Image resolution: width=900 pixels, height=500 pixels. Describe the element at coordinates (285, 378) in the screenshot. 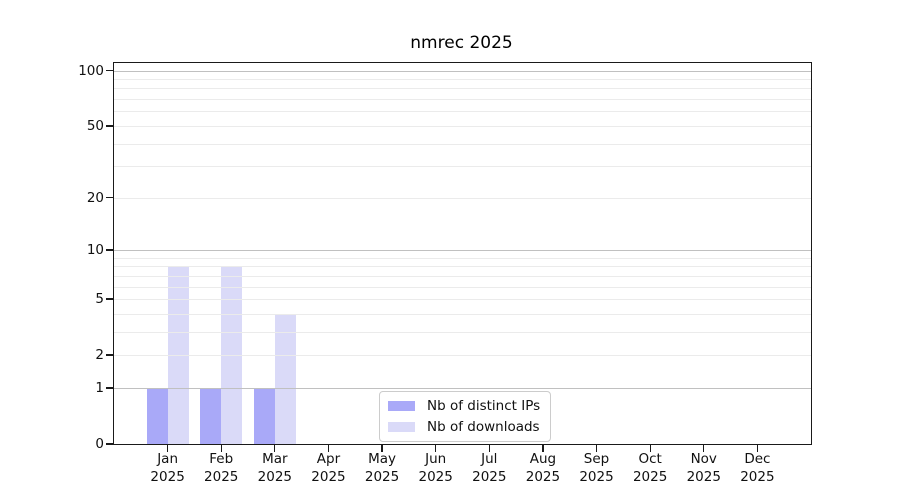

I see `bar-downloads` at that location.